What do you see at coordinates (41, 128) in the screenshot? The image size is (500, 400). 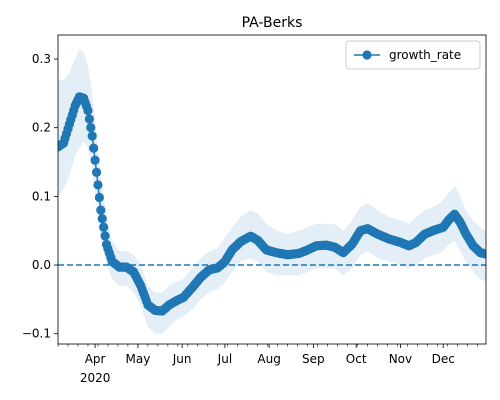 I see `y-tick-label: 0.2` at bounding box center [41, 128].